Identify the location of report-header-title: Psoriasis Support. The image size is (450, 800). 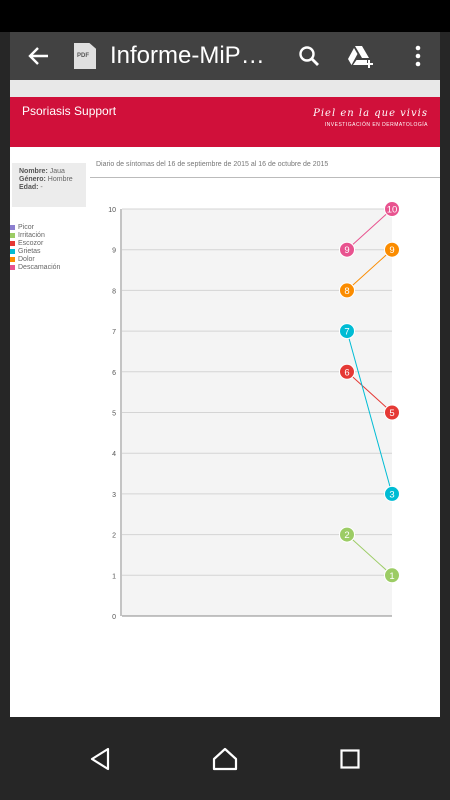
(69, 111).